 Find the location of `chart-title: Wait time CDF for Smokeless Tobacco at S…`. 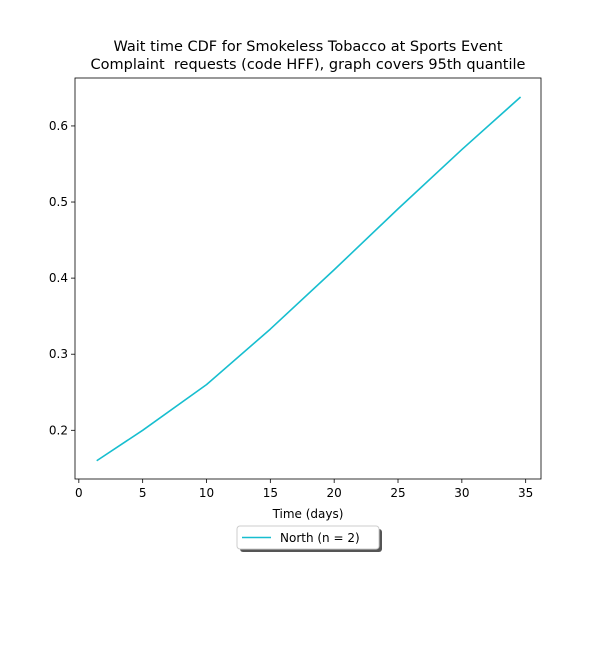

chart-title: Wait time CDF for Smokeless Tobacco at S… is located at coordinates (308, 56).